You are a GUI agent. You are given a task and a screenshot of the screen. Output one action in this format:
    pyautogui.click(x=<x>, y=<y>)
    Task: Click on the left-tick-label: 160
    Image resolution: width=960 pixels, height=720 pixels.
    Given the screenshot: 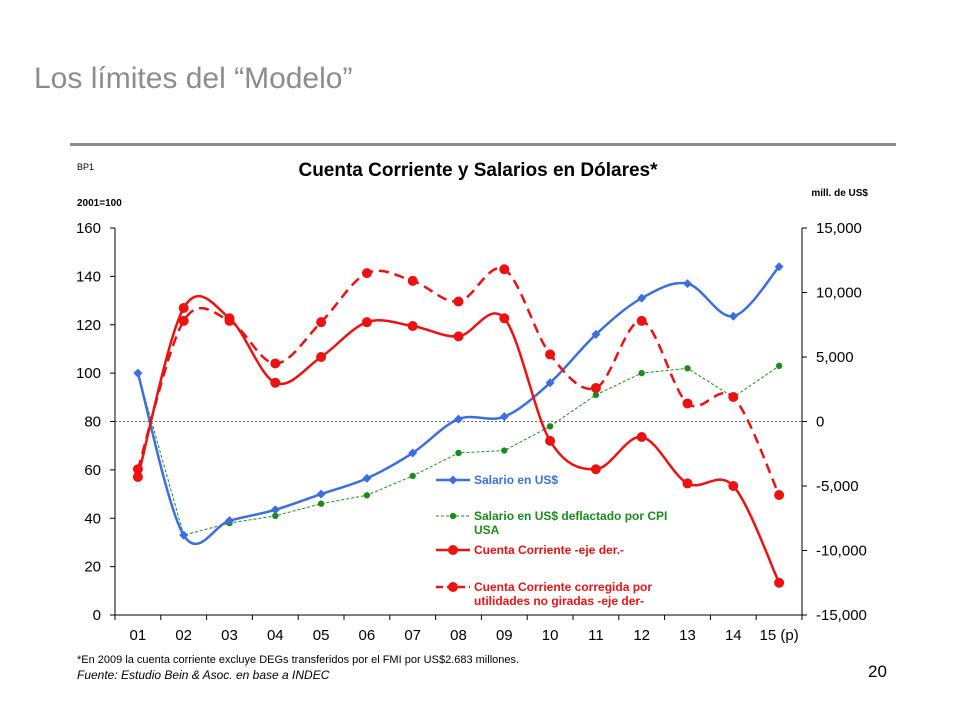 What is the action you would take?
    pyautogui.click(x=88, y=228)
    